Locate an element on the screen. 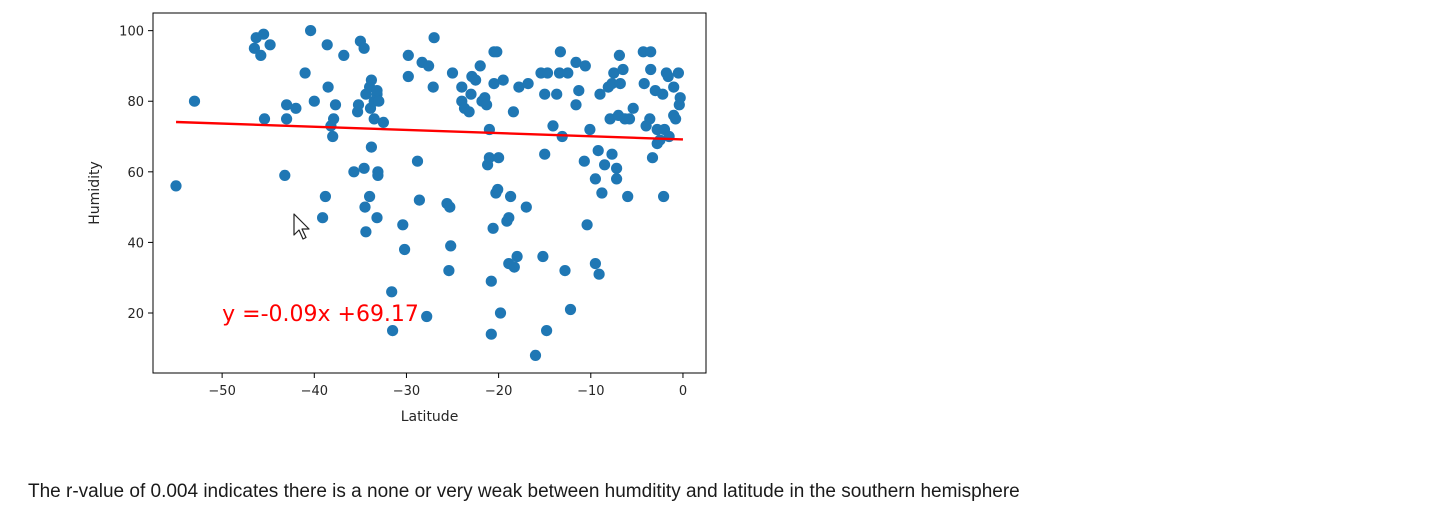  x-tick-label: −10 is located at coordinates (590, 391).